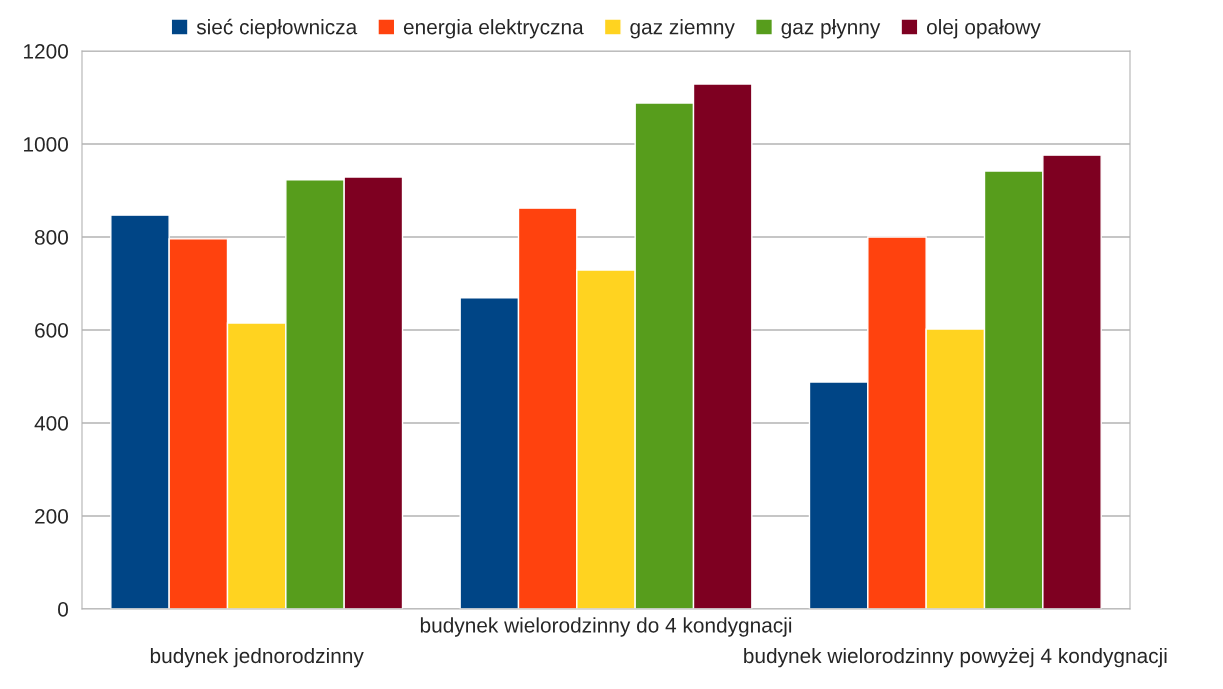 This screenshot has width=1223, height=689. What do you see at coordinates (51, 330) in the screenshot?
I see `y-tick-label: 600` at bounding box center [51, 330].